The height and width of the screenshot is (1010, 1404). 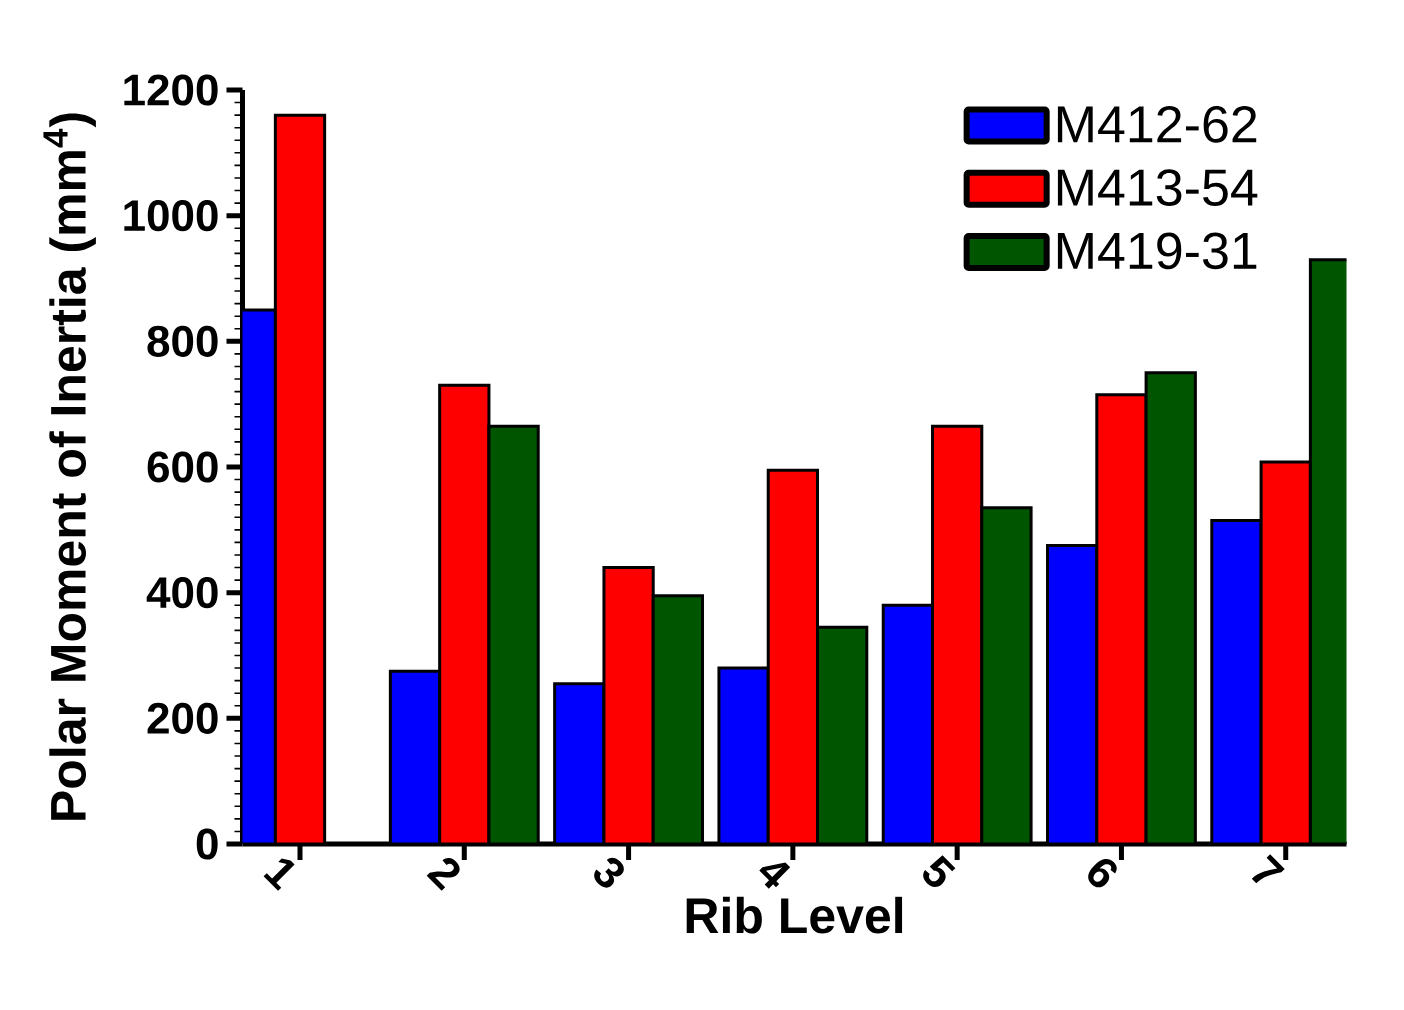 I want to click on legend-label: M419-31, so click(x=1157, y=251).